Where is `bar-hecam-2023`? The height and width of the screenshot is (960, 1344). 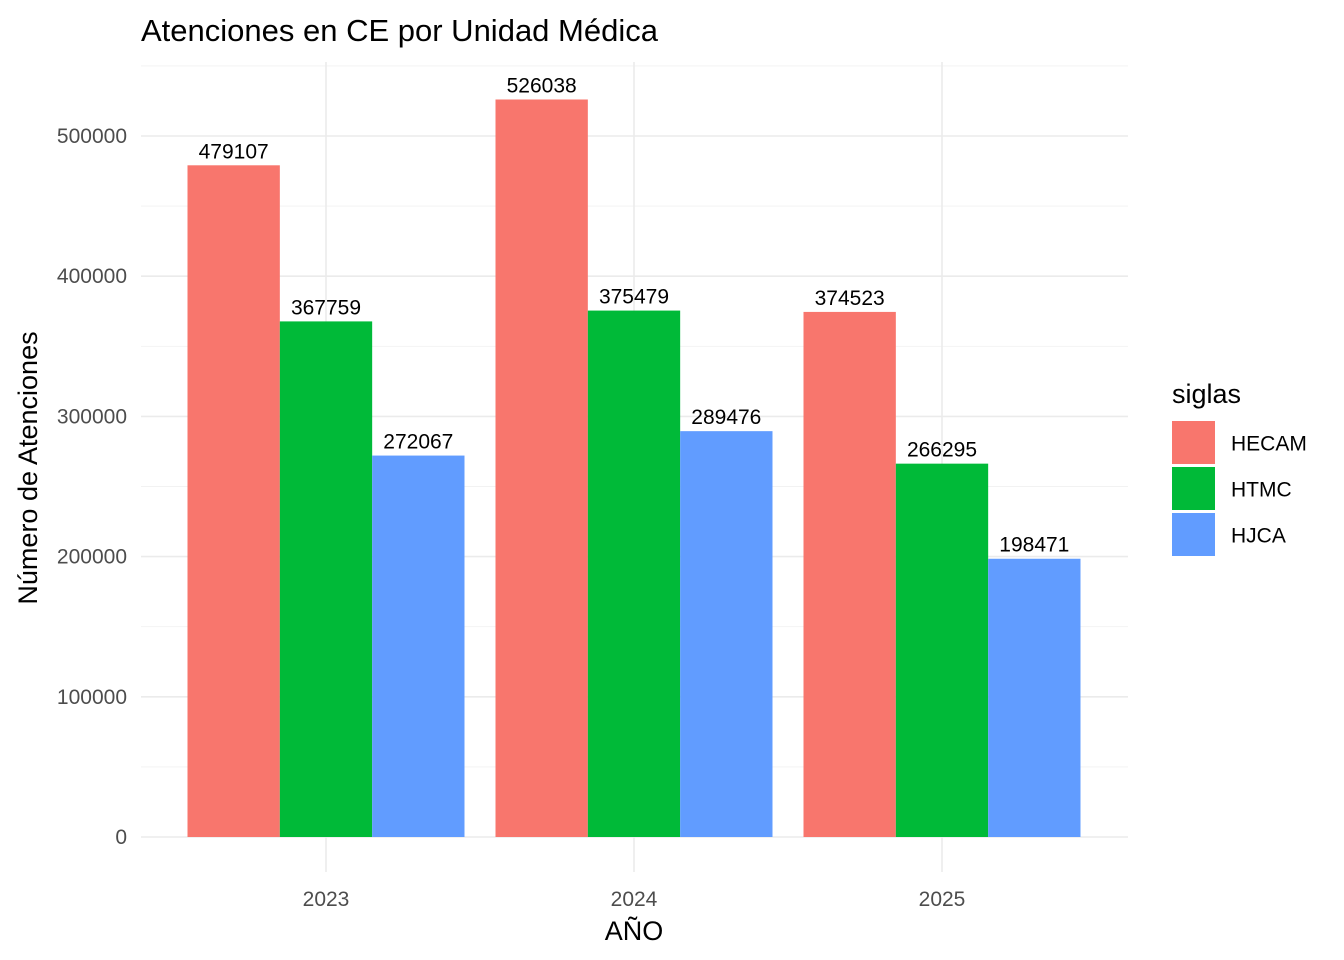
bar-hecam-2023 is located at coordinates (233, 501).